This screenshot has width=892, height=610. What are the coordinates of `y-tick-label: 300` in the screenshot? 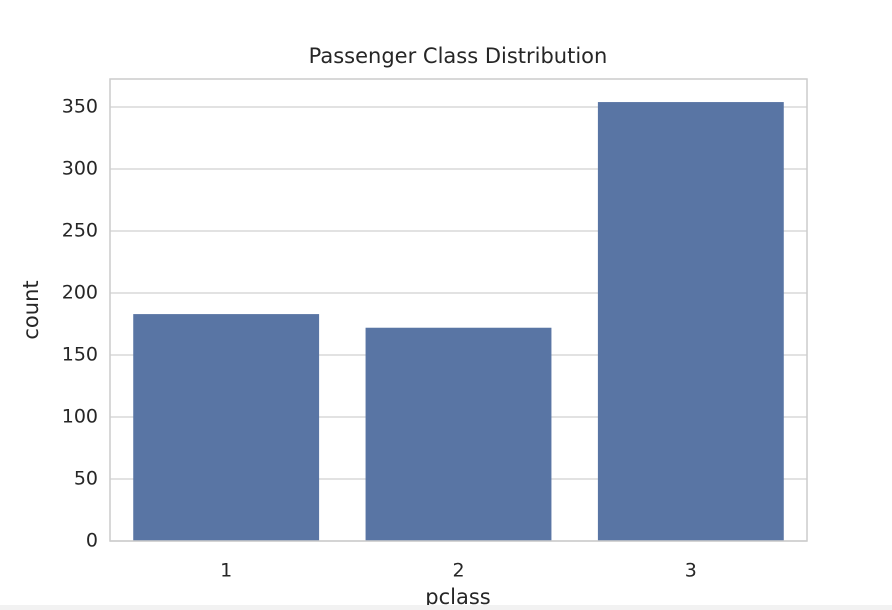 It's located at (80, 169).